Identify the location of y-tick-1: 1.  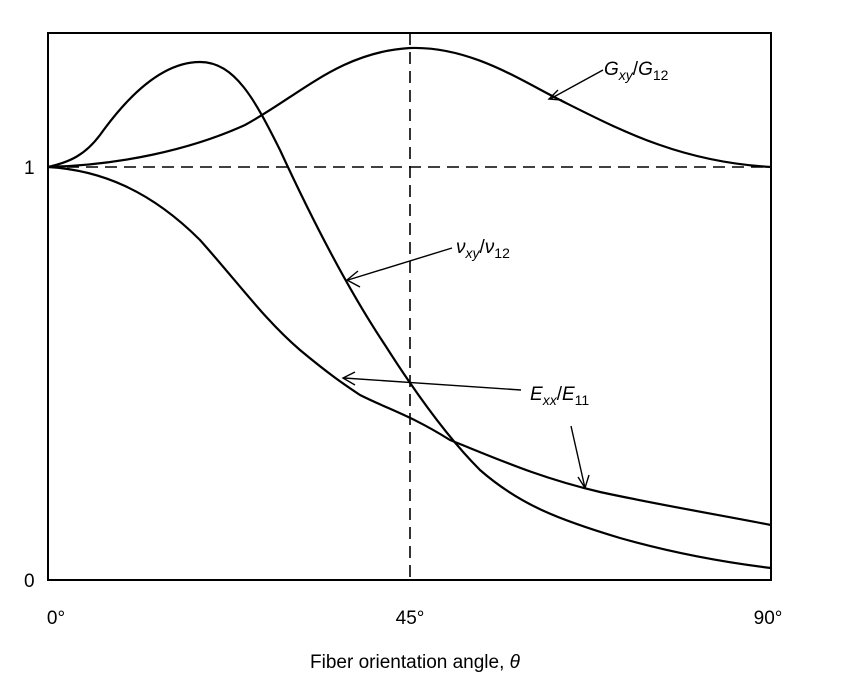
(29, 168).